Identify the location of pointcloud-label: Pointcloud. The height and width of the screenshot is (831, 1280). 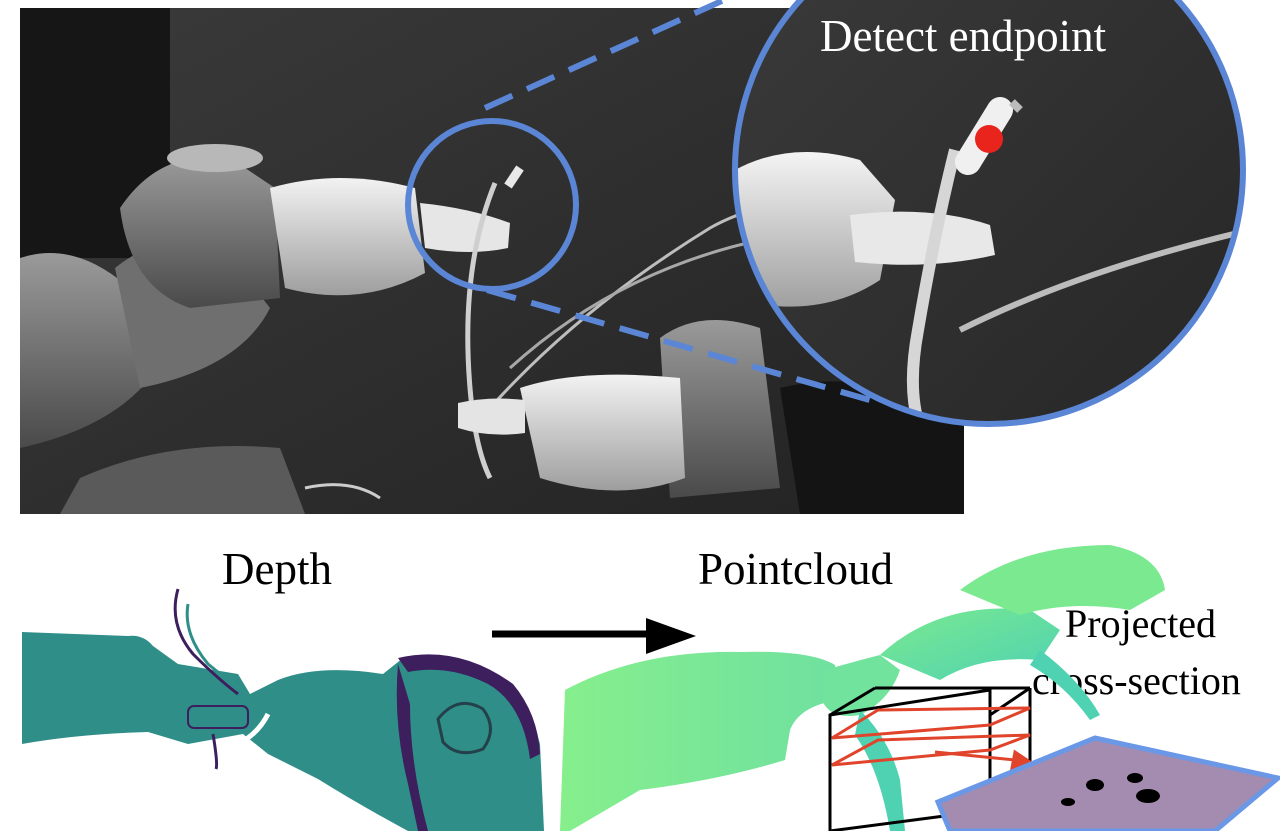
(796, 569).